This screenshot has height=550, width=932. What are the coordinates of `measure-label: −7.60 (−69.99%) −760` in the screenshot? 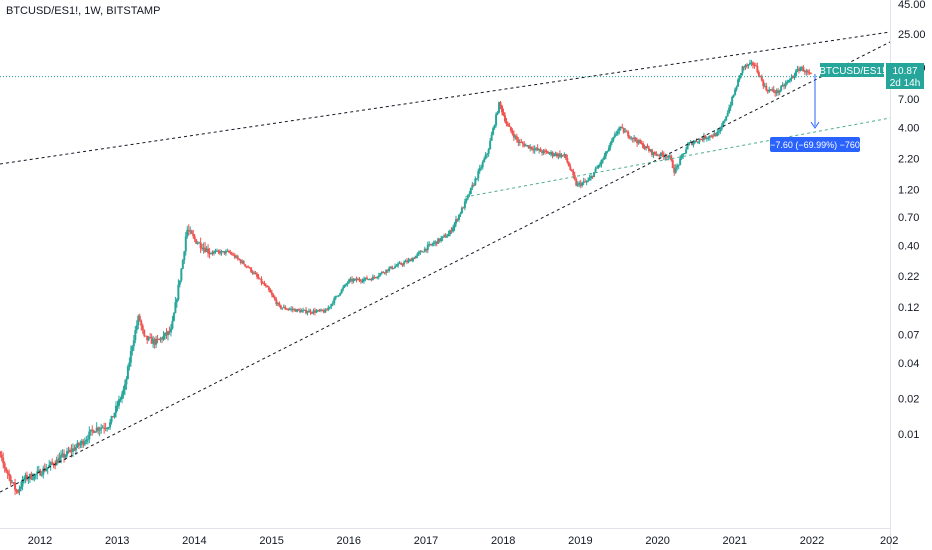 It's located at (815, 144).